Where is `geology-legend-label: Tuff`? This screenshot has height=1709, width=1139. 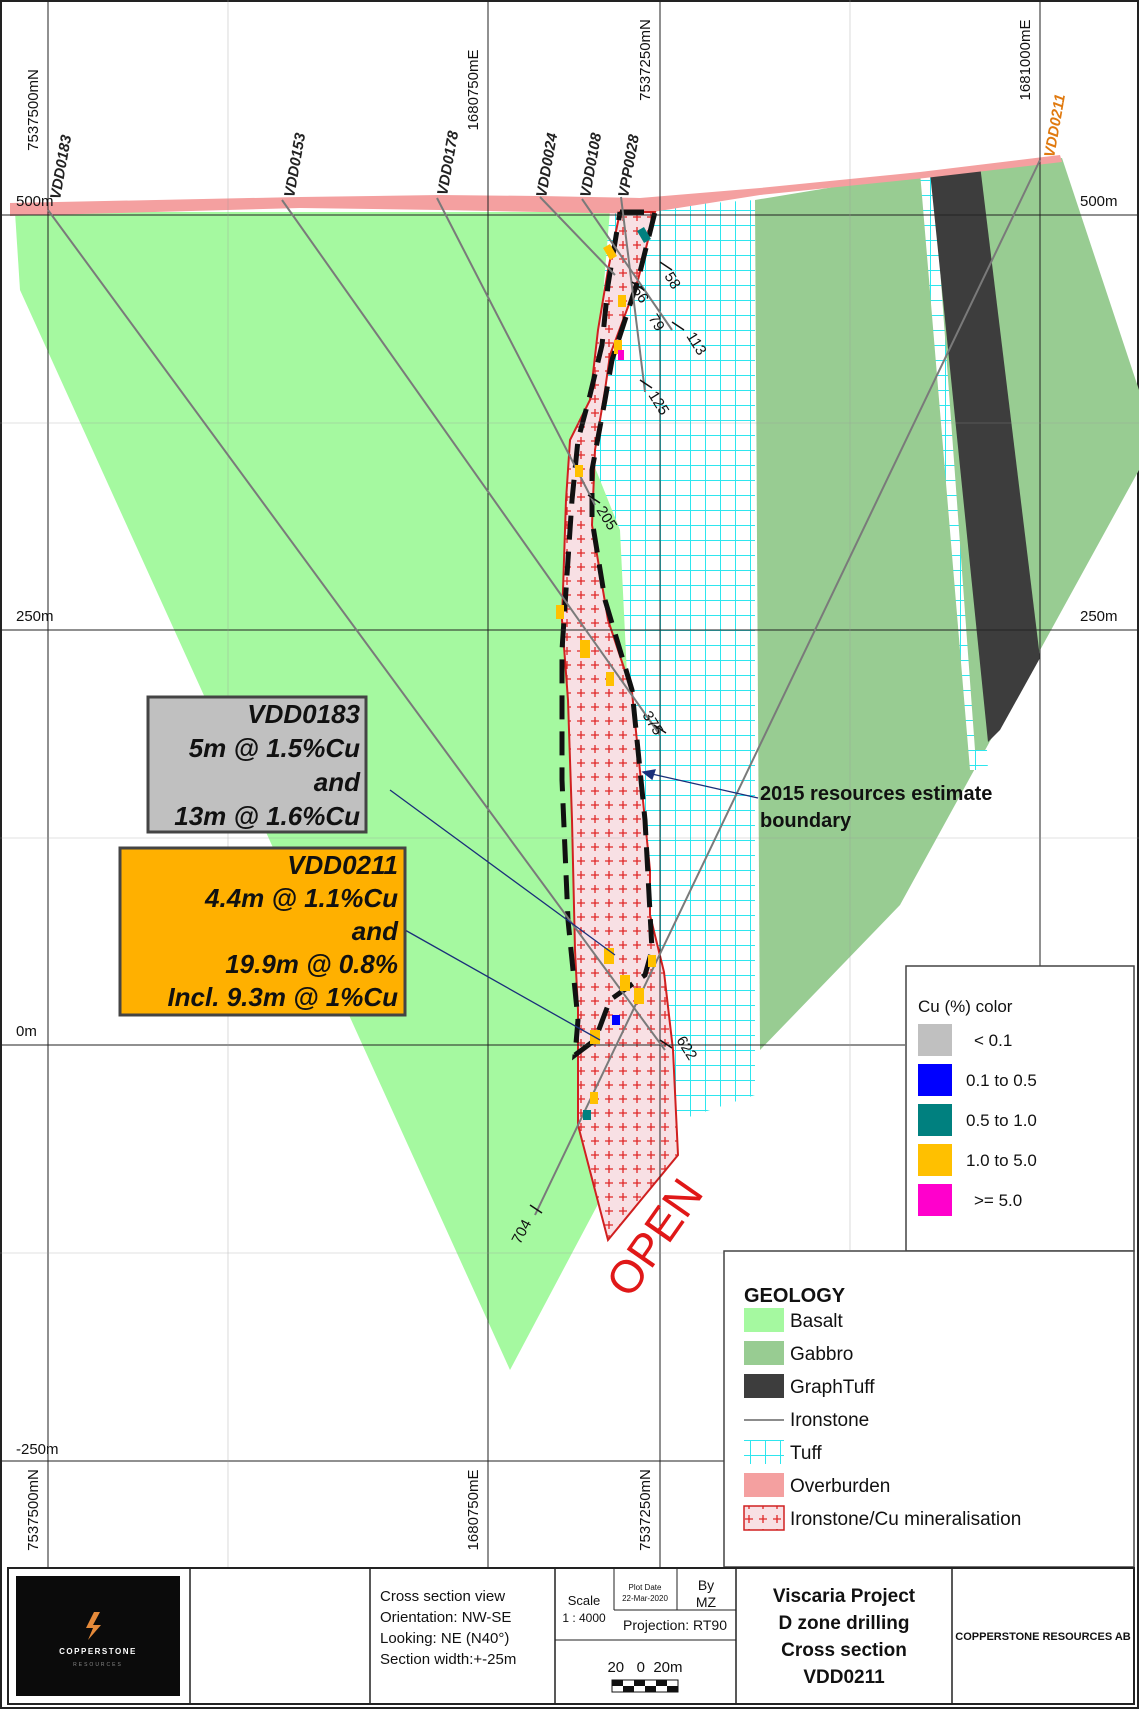
geology-legend-label: Tuff is located at coordinates (806, 1453).